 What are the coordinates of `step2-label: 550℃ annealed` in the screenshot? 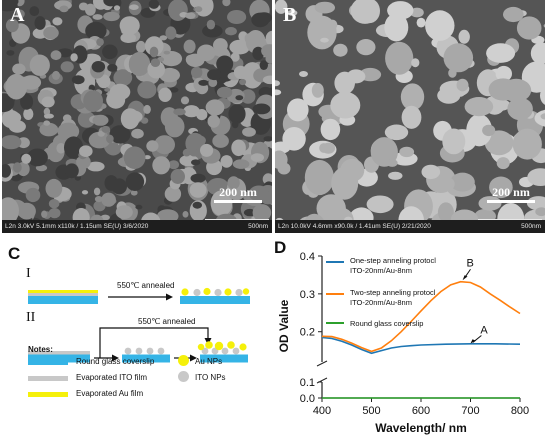 It's located at (167, 321).